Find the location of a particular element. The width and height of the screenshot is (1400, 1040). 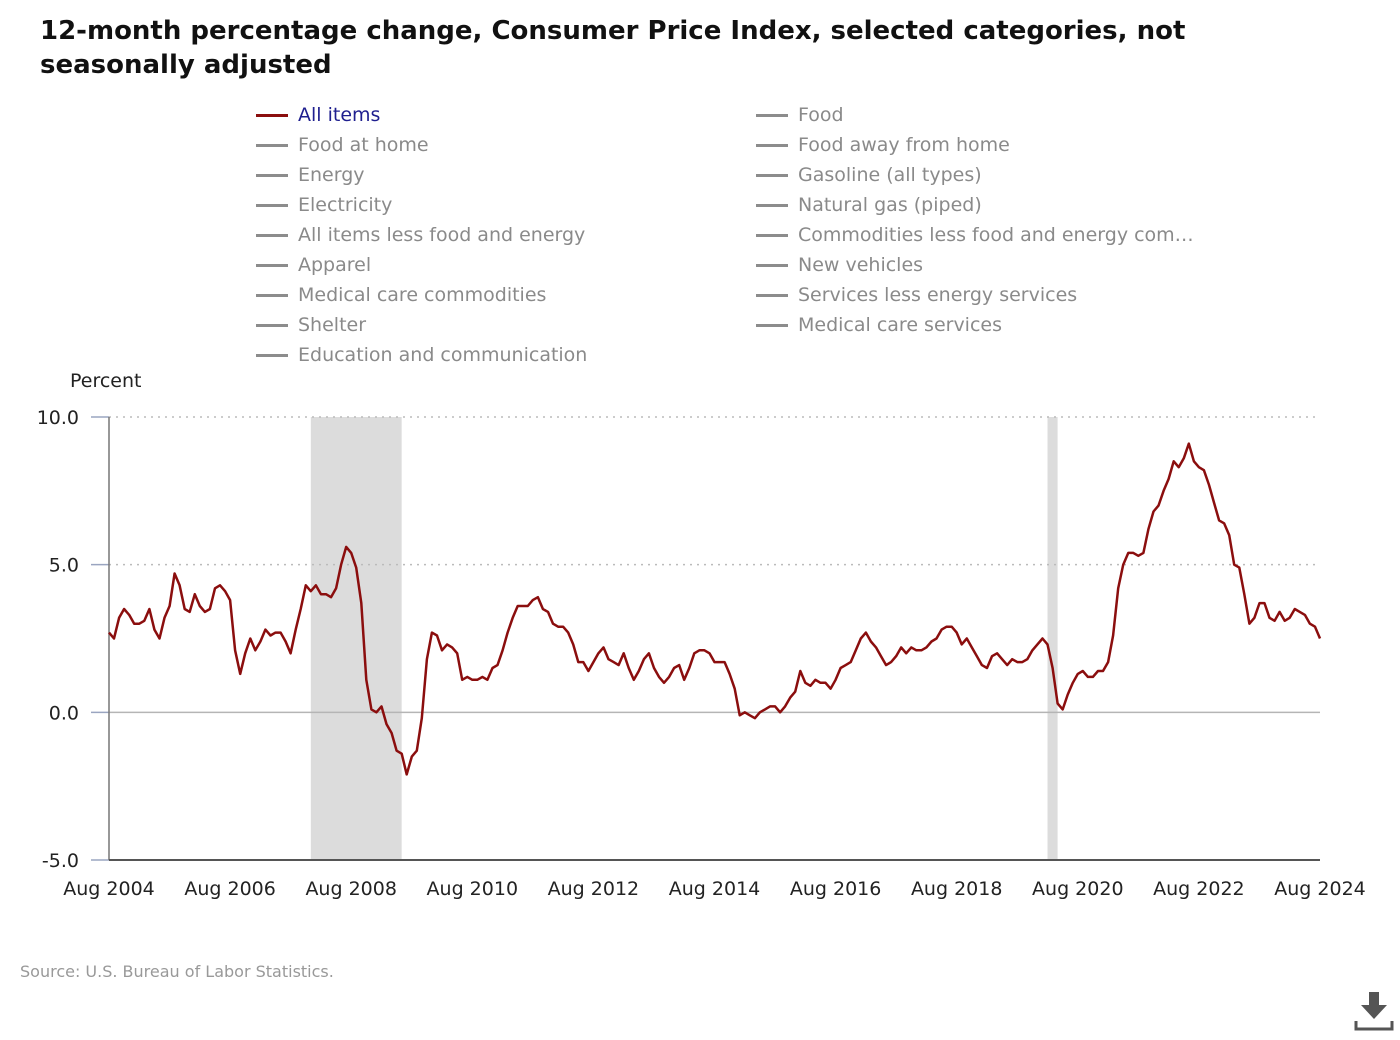

legend-item: Shelter is located at coordinates (311, 325).